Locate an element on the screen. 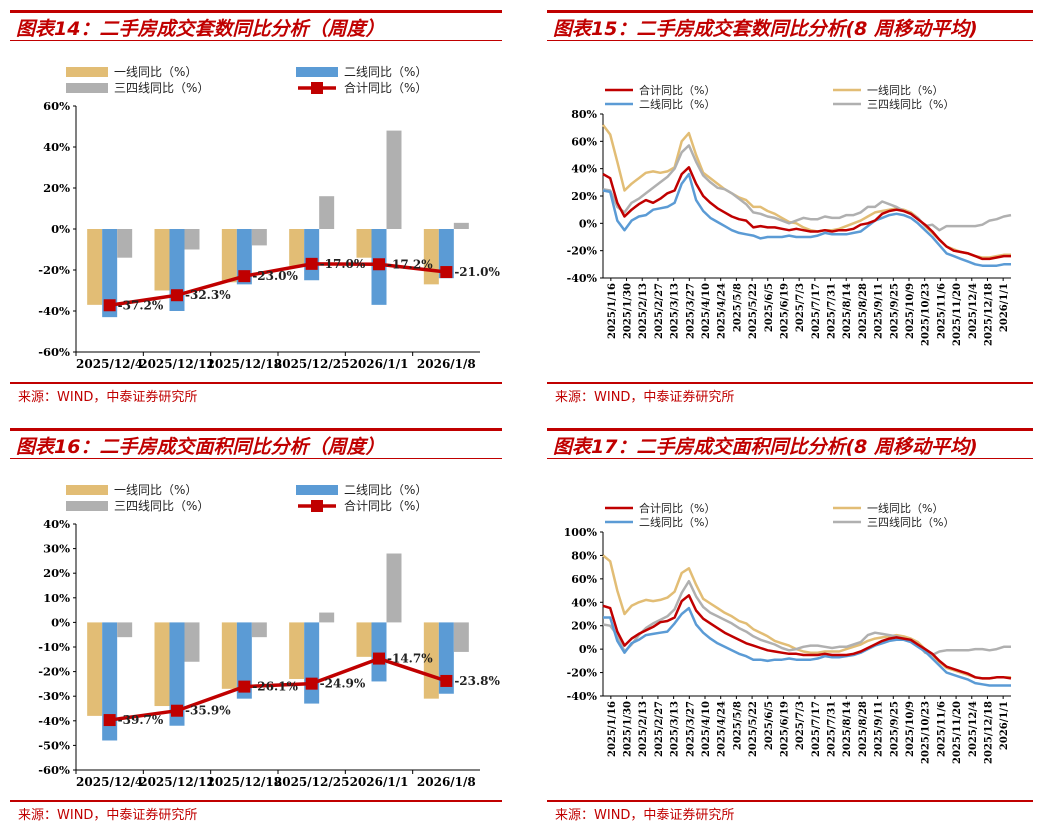  y-tick-label: -30% is located at coordinates (54, 696).